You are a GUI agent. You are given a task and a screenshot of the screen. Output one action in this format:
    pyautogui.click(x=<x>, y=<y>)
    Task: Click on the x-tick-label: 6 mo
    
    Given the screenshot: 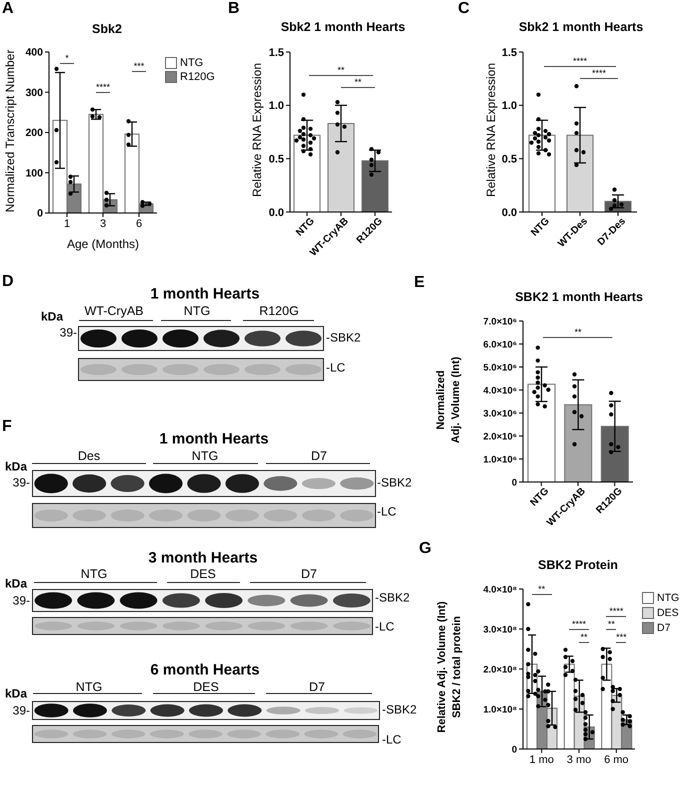 What is the action you would take?
    pyautogui.click(x=616, y=760)
    